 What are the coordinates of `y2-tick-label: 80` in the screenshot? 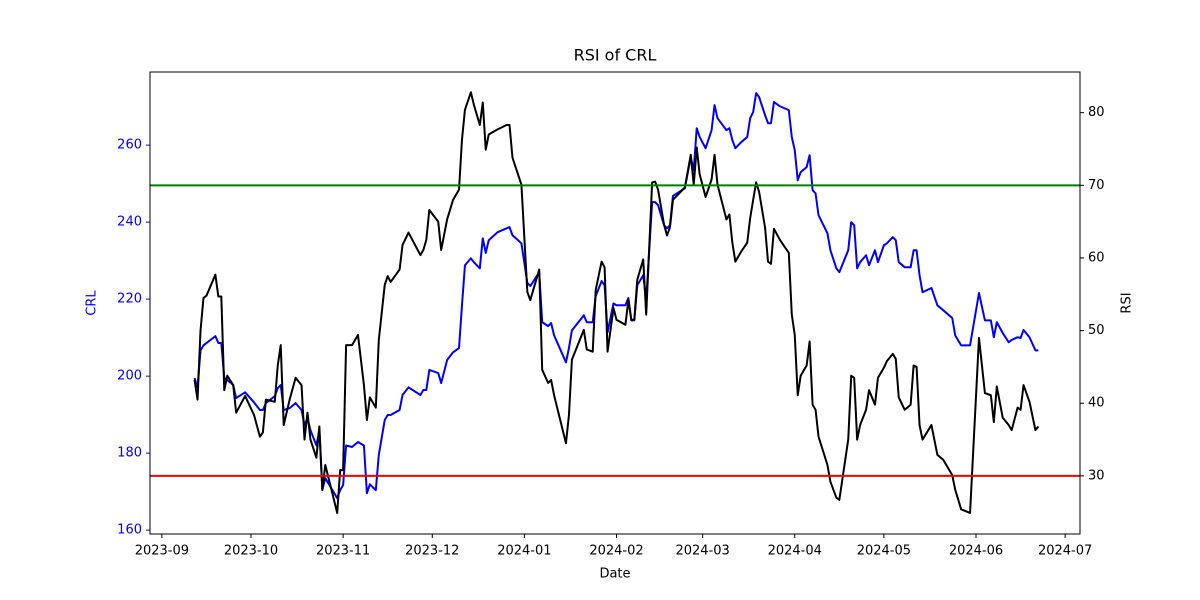 It's located at (1096, 112).